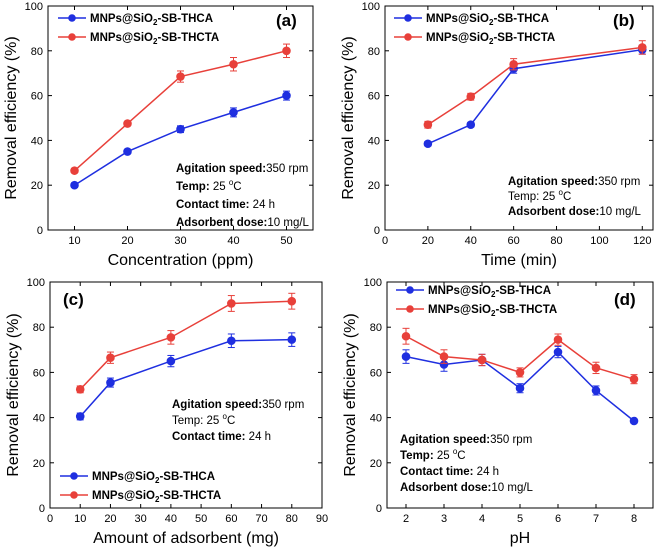 The height and width of the screenshot is (558, 656). What do you see at coordinates (201, 519) in the screenshot?
I see `x-tick-label: 50` at bounding box center [201, 519].